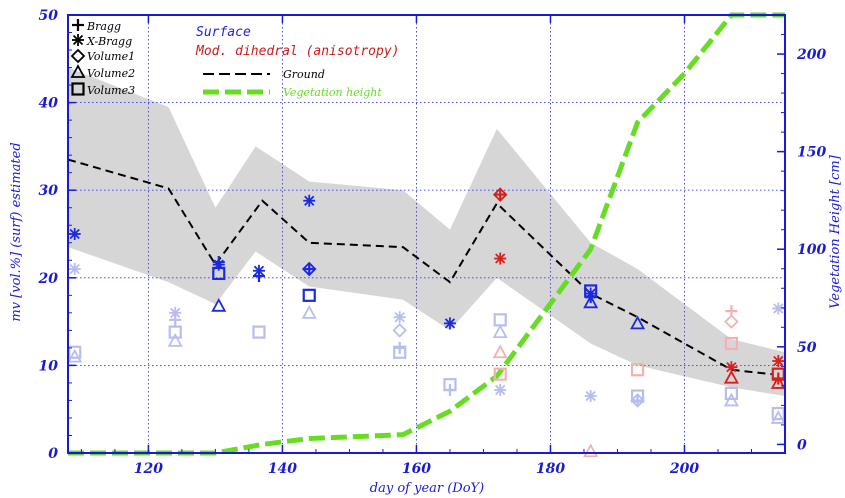 Image resolution: width=845 pixels, height=498 pixels. What do you see at coordinates (49, 16) in the screenshot?
I see `y-tick-label-50: 50` at bounding box center [49, 16].